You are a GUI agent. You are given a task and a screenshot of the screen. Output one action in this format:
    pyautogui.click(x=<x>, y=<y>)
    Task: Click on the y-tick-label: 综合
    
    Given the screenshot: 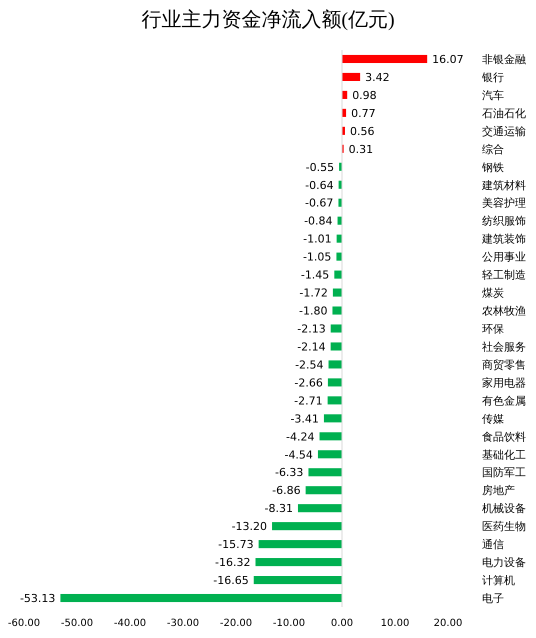 What is the action you would take?
    pyautogui.click(x=493, y=149)
    